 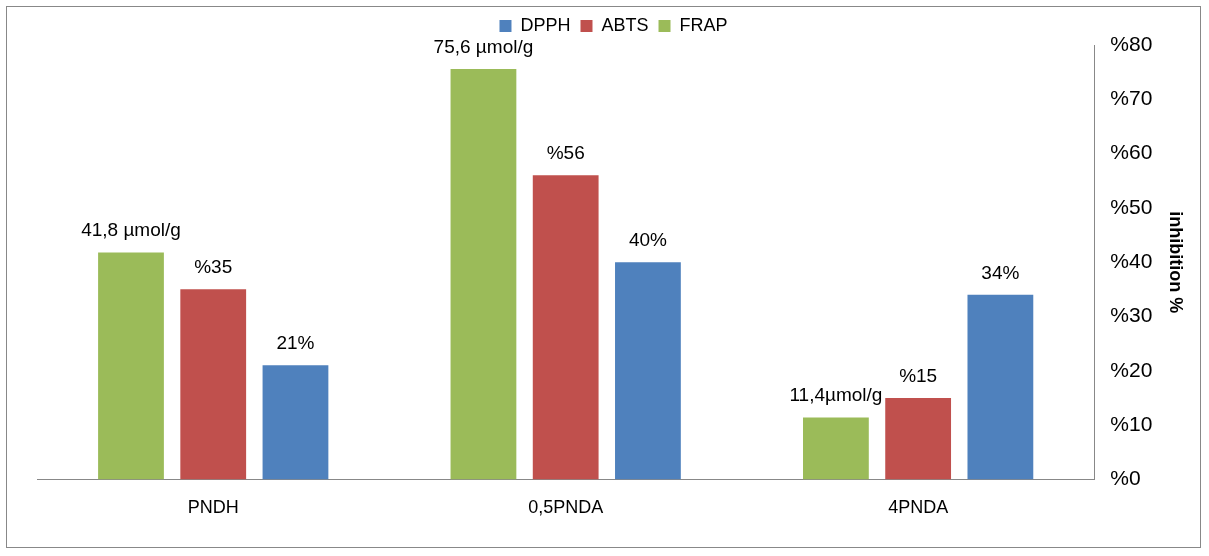 I want to click on data-label: 34%, so click(x=1000, y=272).